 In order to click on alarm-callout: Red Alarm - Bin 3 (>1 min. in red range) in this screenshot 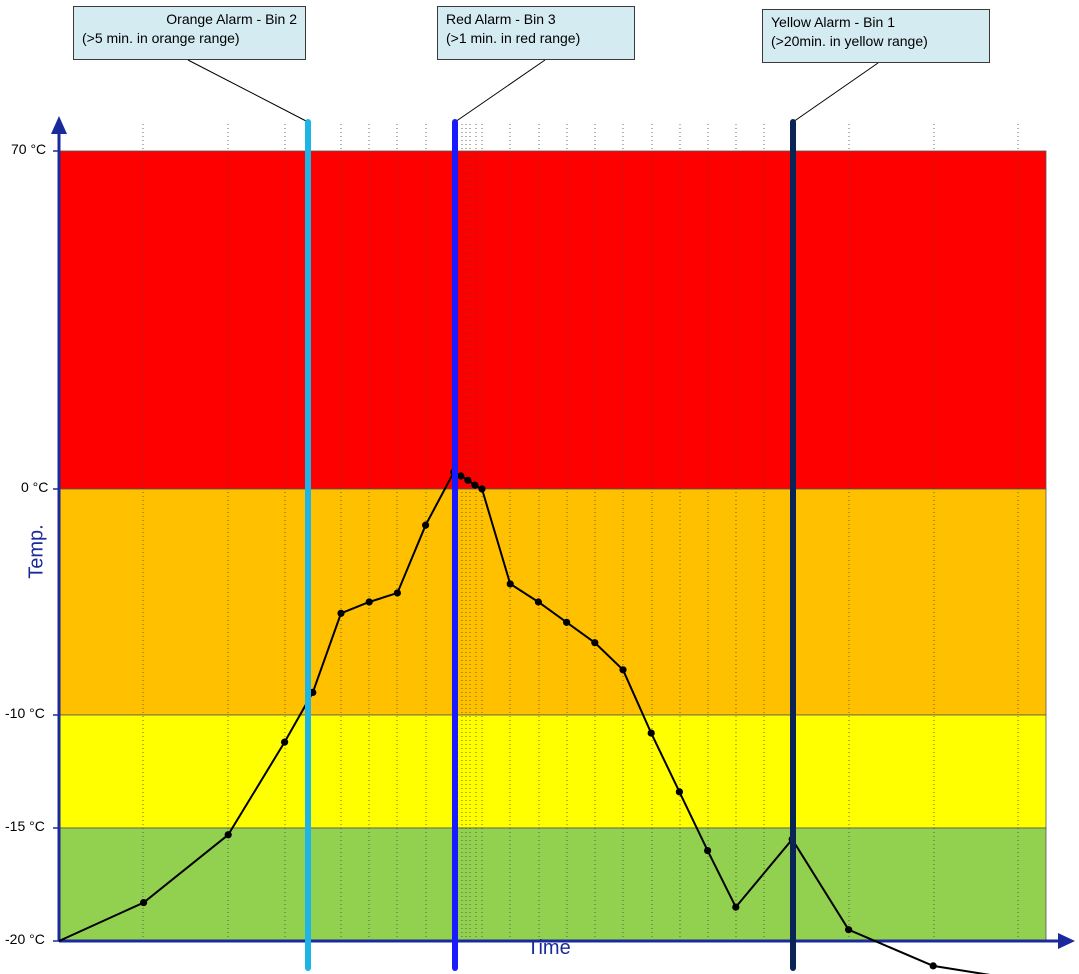, I will do `click(536, 33)`.